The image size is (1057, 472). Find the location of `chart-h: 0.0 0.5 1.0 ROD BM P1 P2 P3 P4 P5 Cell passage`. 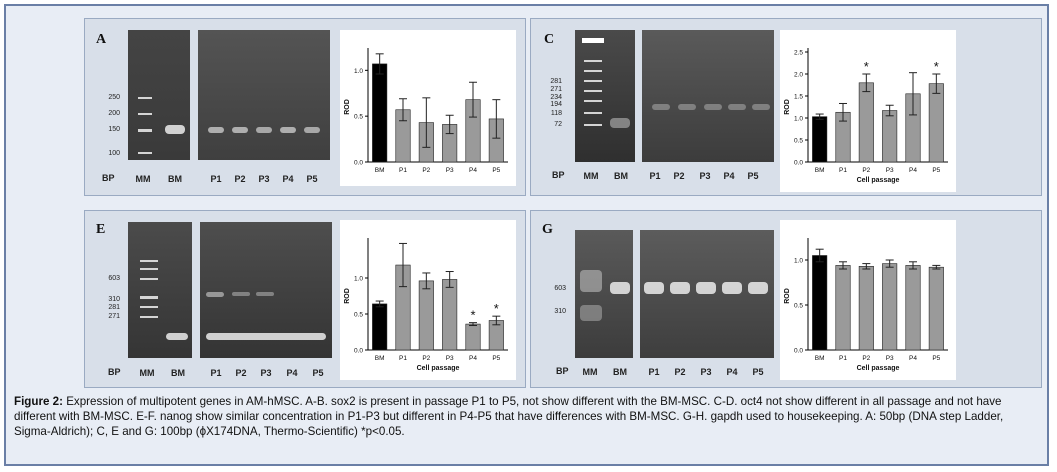

chart-h: 0.0 0.5 1.0 ROD BM P1 P2 P3 P4 P5 Cell passage is located at coordinates (868, 300).